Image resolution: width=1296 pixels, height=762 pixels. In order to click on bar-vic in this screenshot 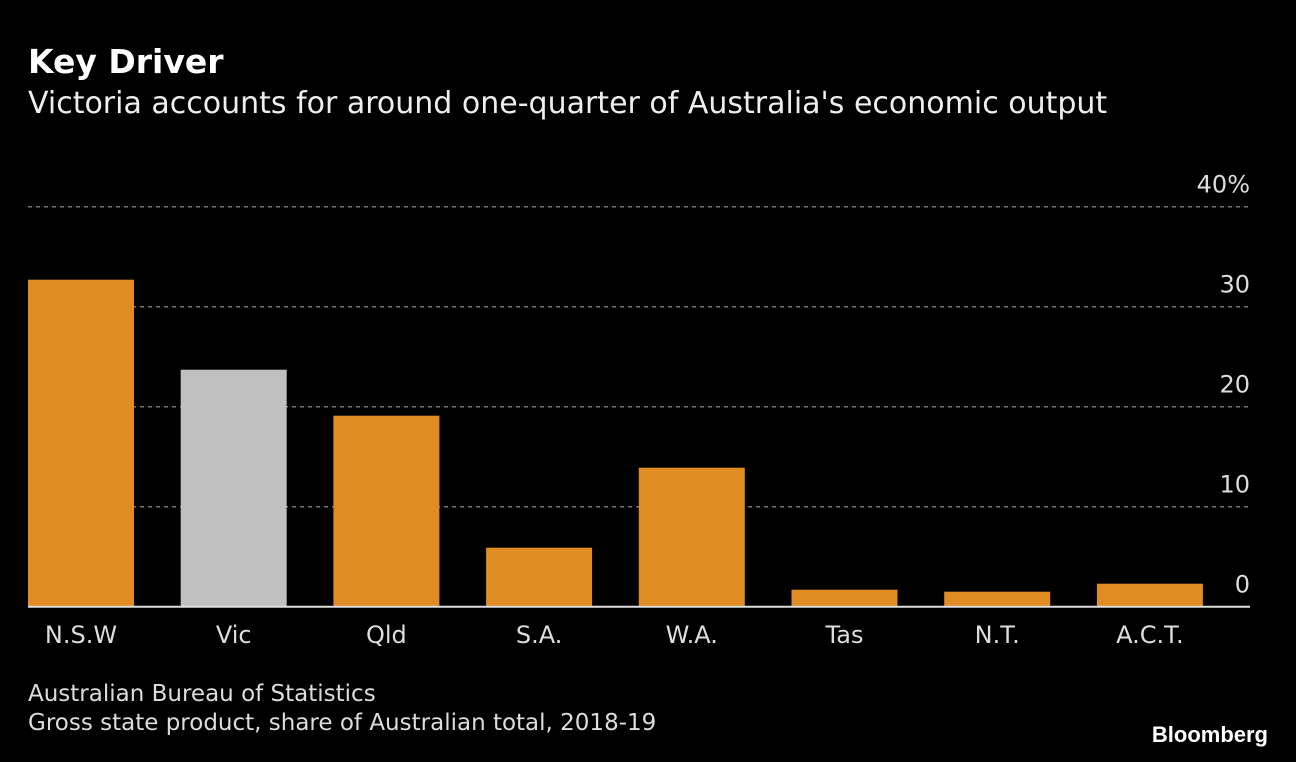, I will do `click(233, 488)`.